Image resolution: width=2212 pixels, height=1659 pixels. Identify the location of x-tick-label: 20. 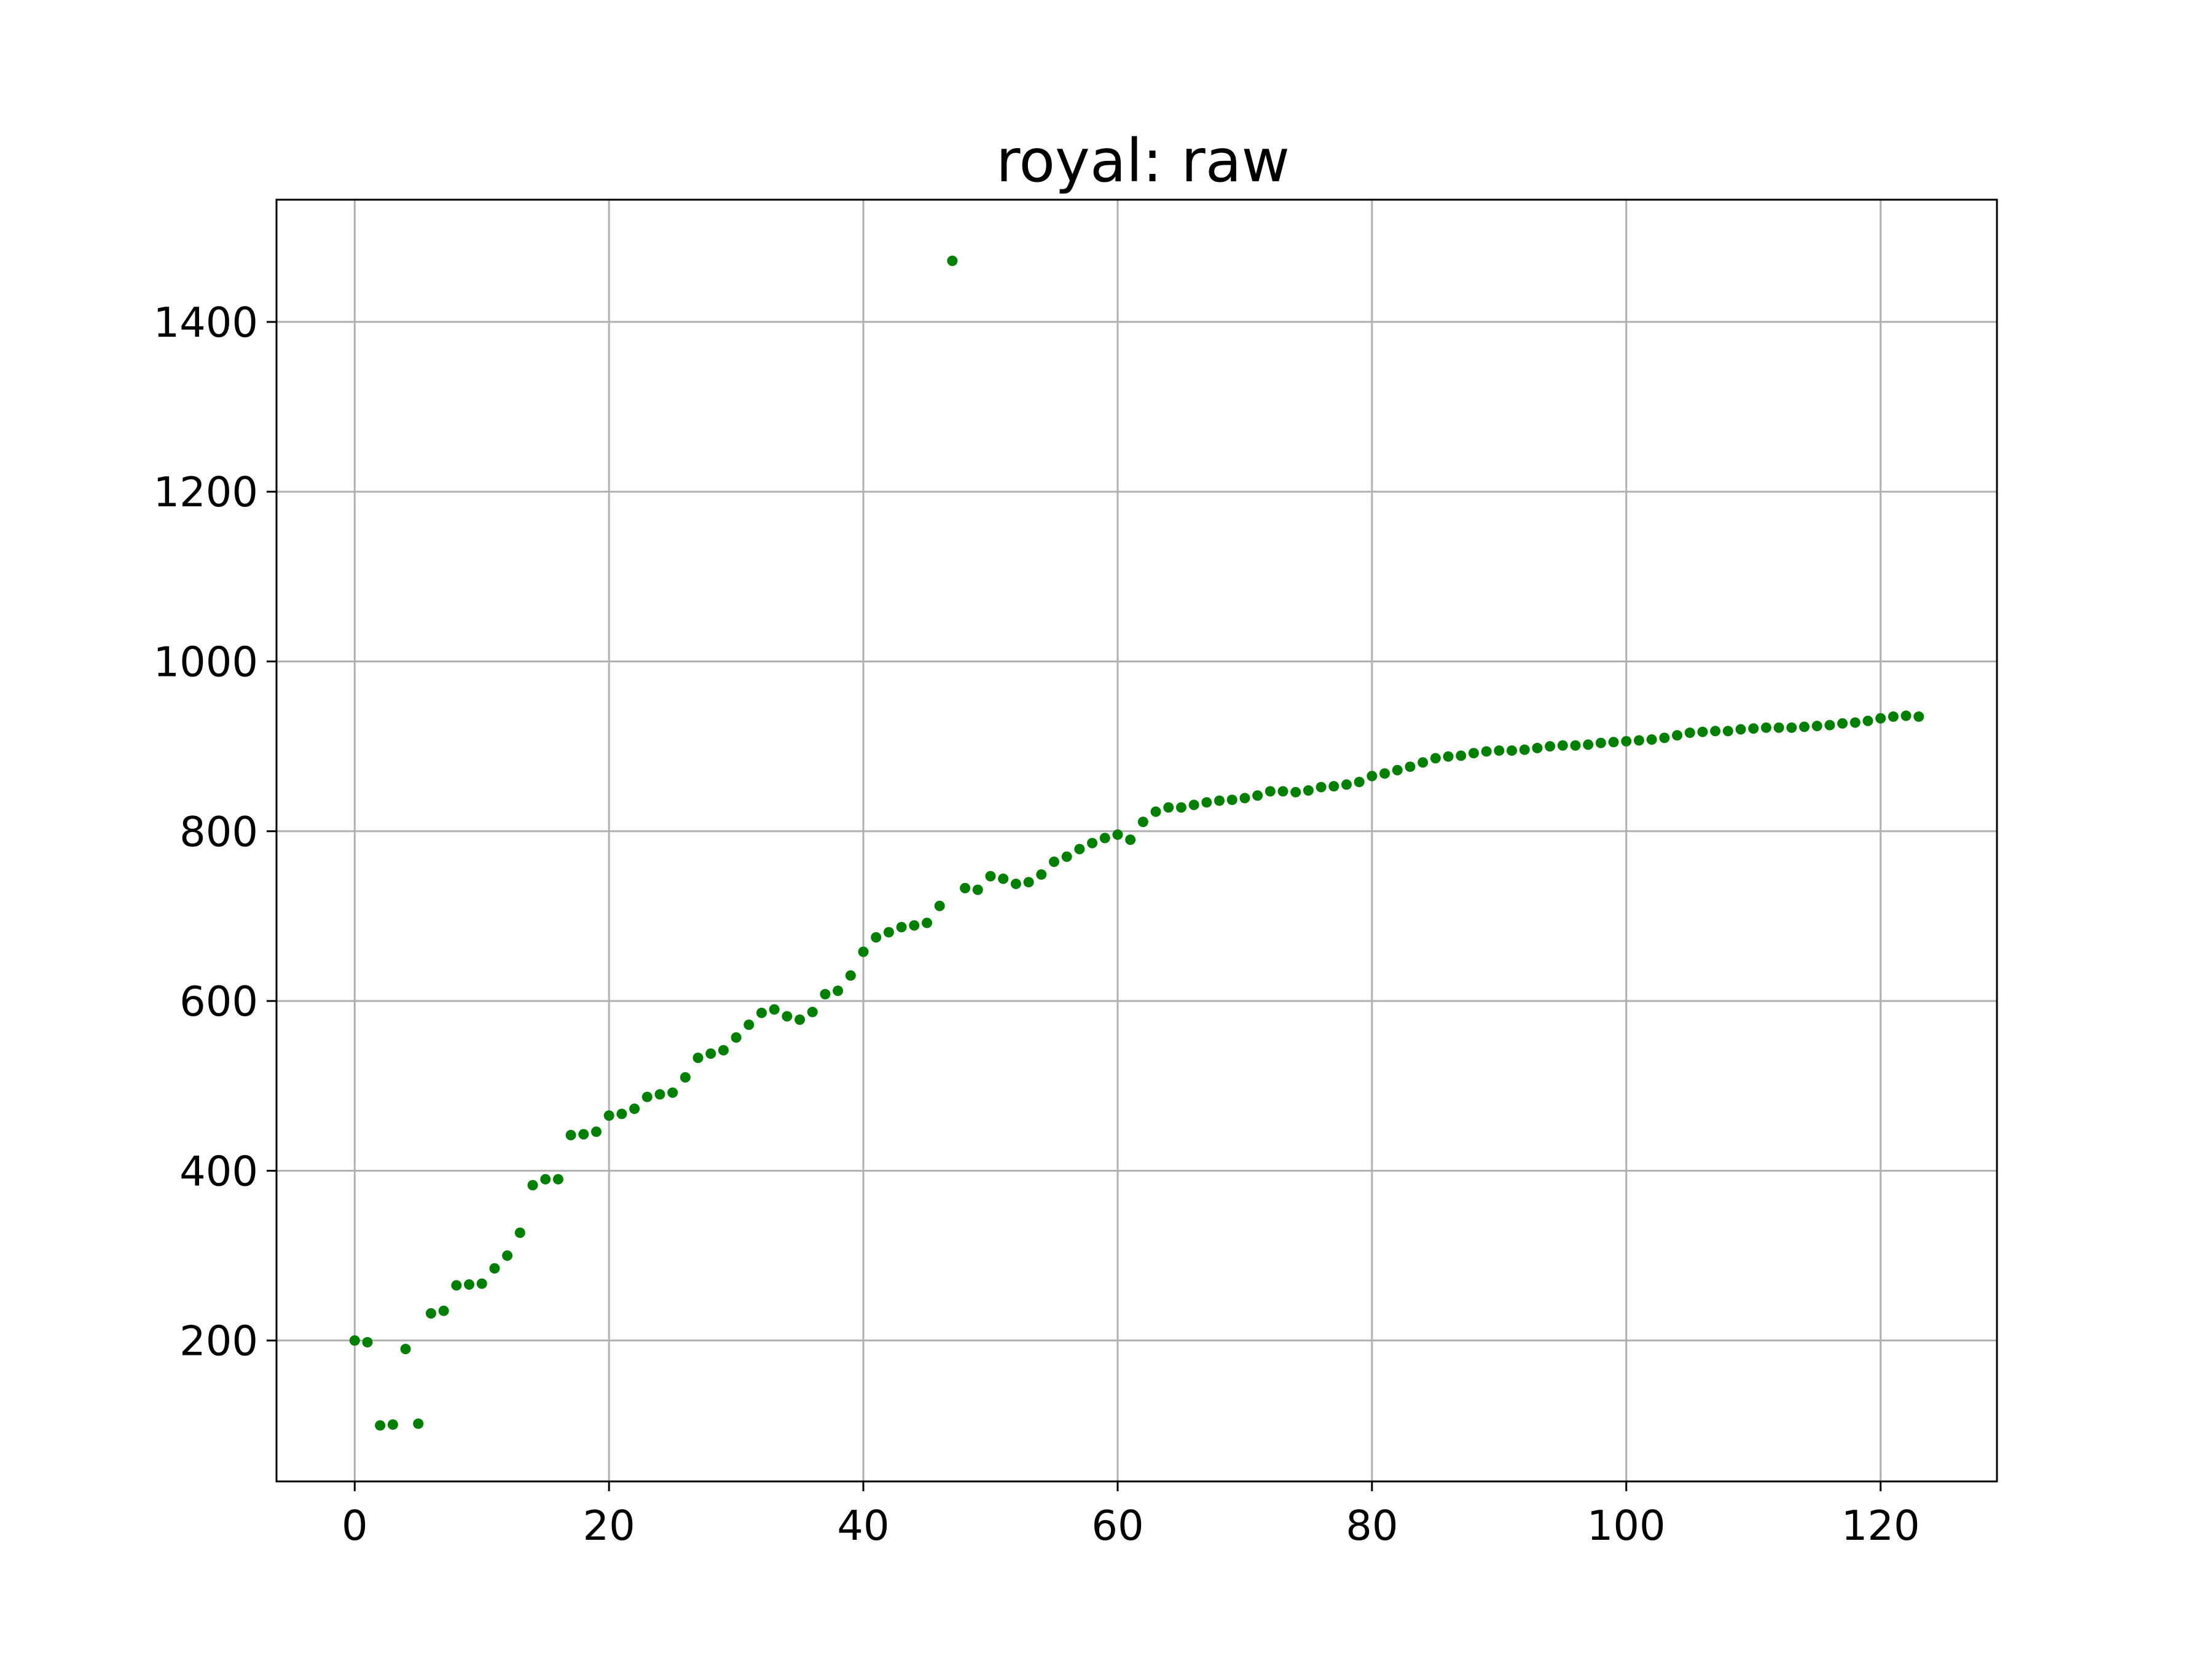
(609, 1526).